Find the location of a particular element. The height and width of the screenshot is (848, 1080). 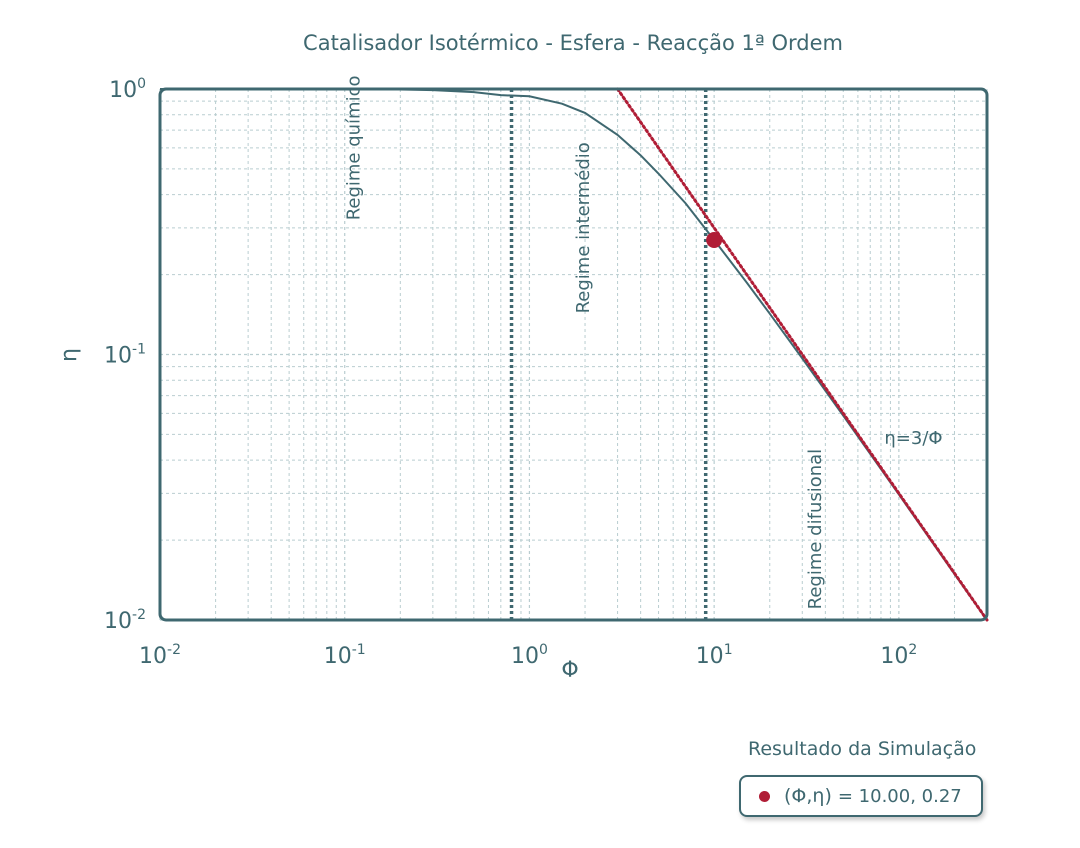

x-tick-label: 10² is located at coordinates (898, 655).